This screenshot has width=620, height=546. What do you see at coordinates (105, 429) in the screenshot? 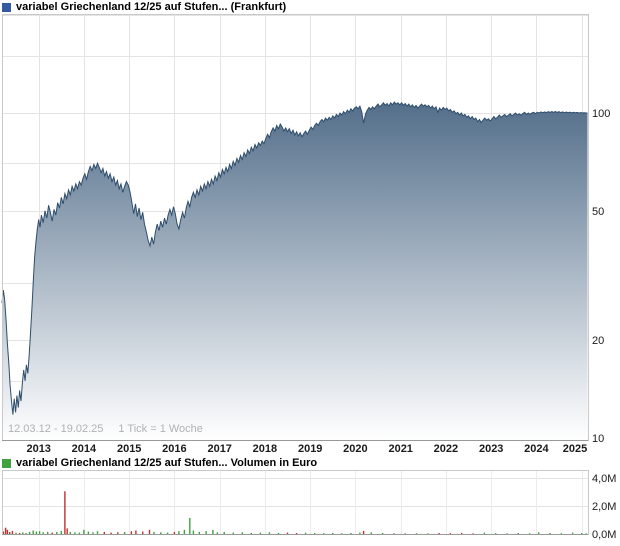
I see `chart-footnote: 12.03.12 - 19.02.25 1 Tick = 1 Woche` at bounding box center [105, 429].